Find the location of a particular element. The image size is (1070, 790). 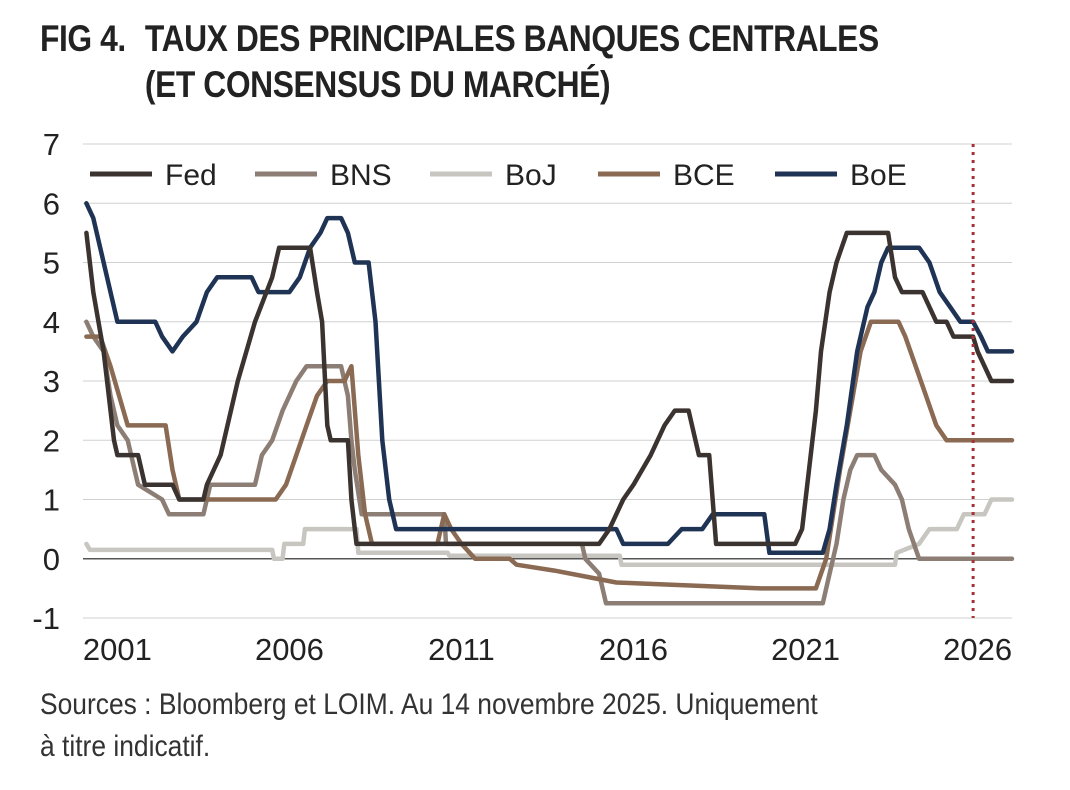

x-tick-labels: 2001 2006 2011 2016 2021 2026 is located at coordinates (547, 649).